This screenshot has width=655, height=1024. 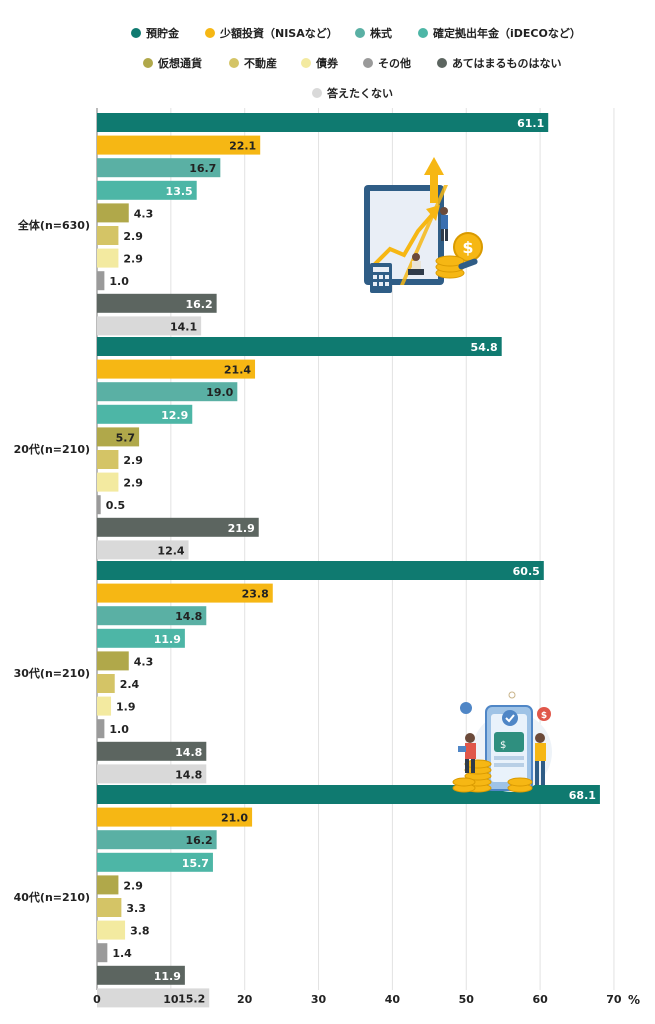 I want to click on mobile-payment-illustration: $ $, so click(x=502, y=742).